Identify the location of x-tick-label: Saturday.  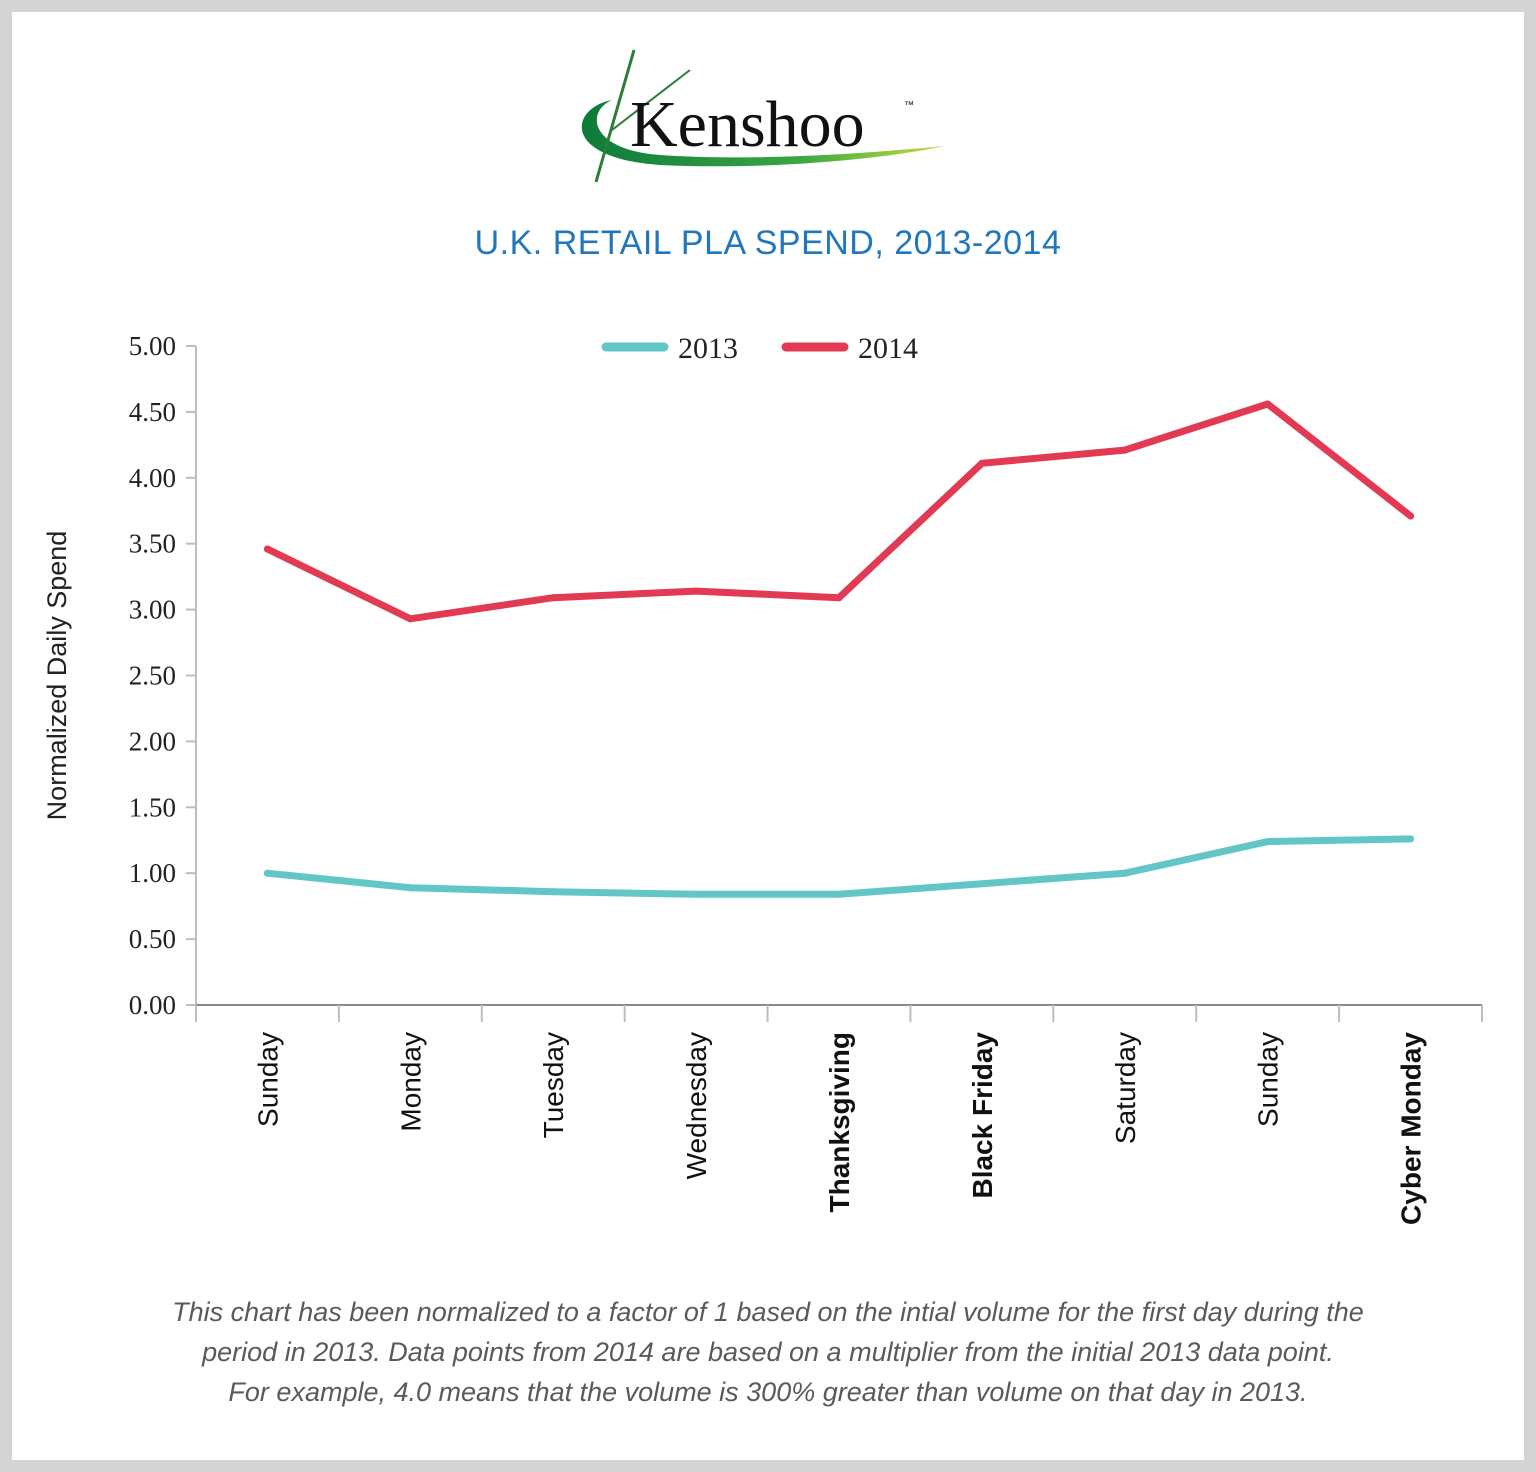
(1125, 1088).